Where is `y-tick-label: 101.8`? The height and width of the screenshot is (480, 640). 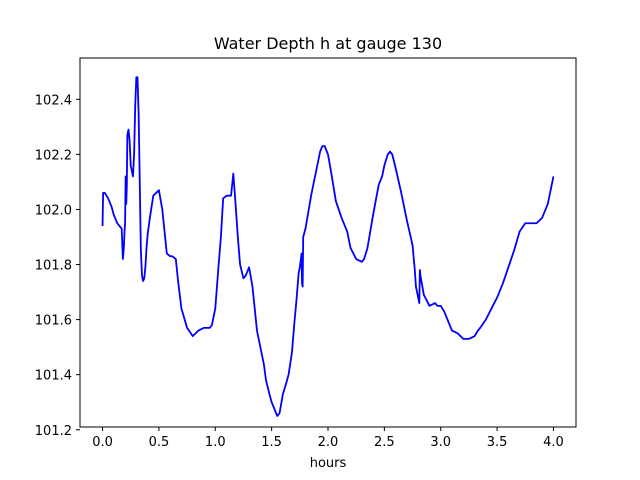 y-tick-label: 101.8 is located at coordinates (53, 266).